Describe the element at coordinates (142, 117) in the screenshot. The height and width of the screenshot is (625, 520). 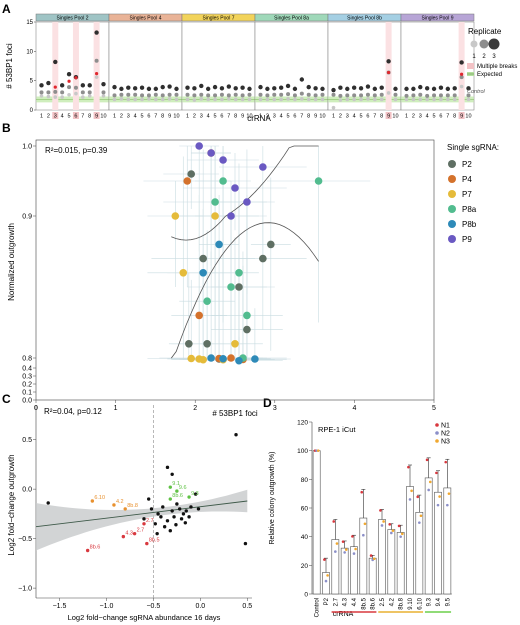
I see `a-x-tick-label: 5` at that location.